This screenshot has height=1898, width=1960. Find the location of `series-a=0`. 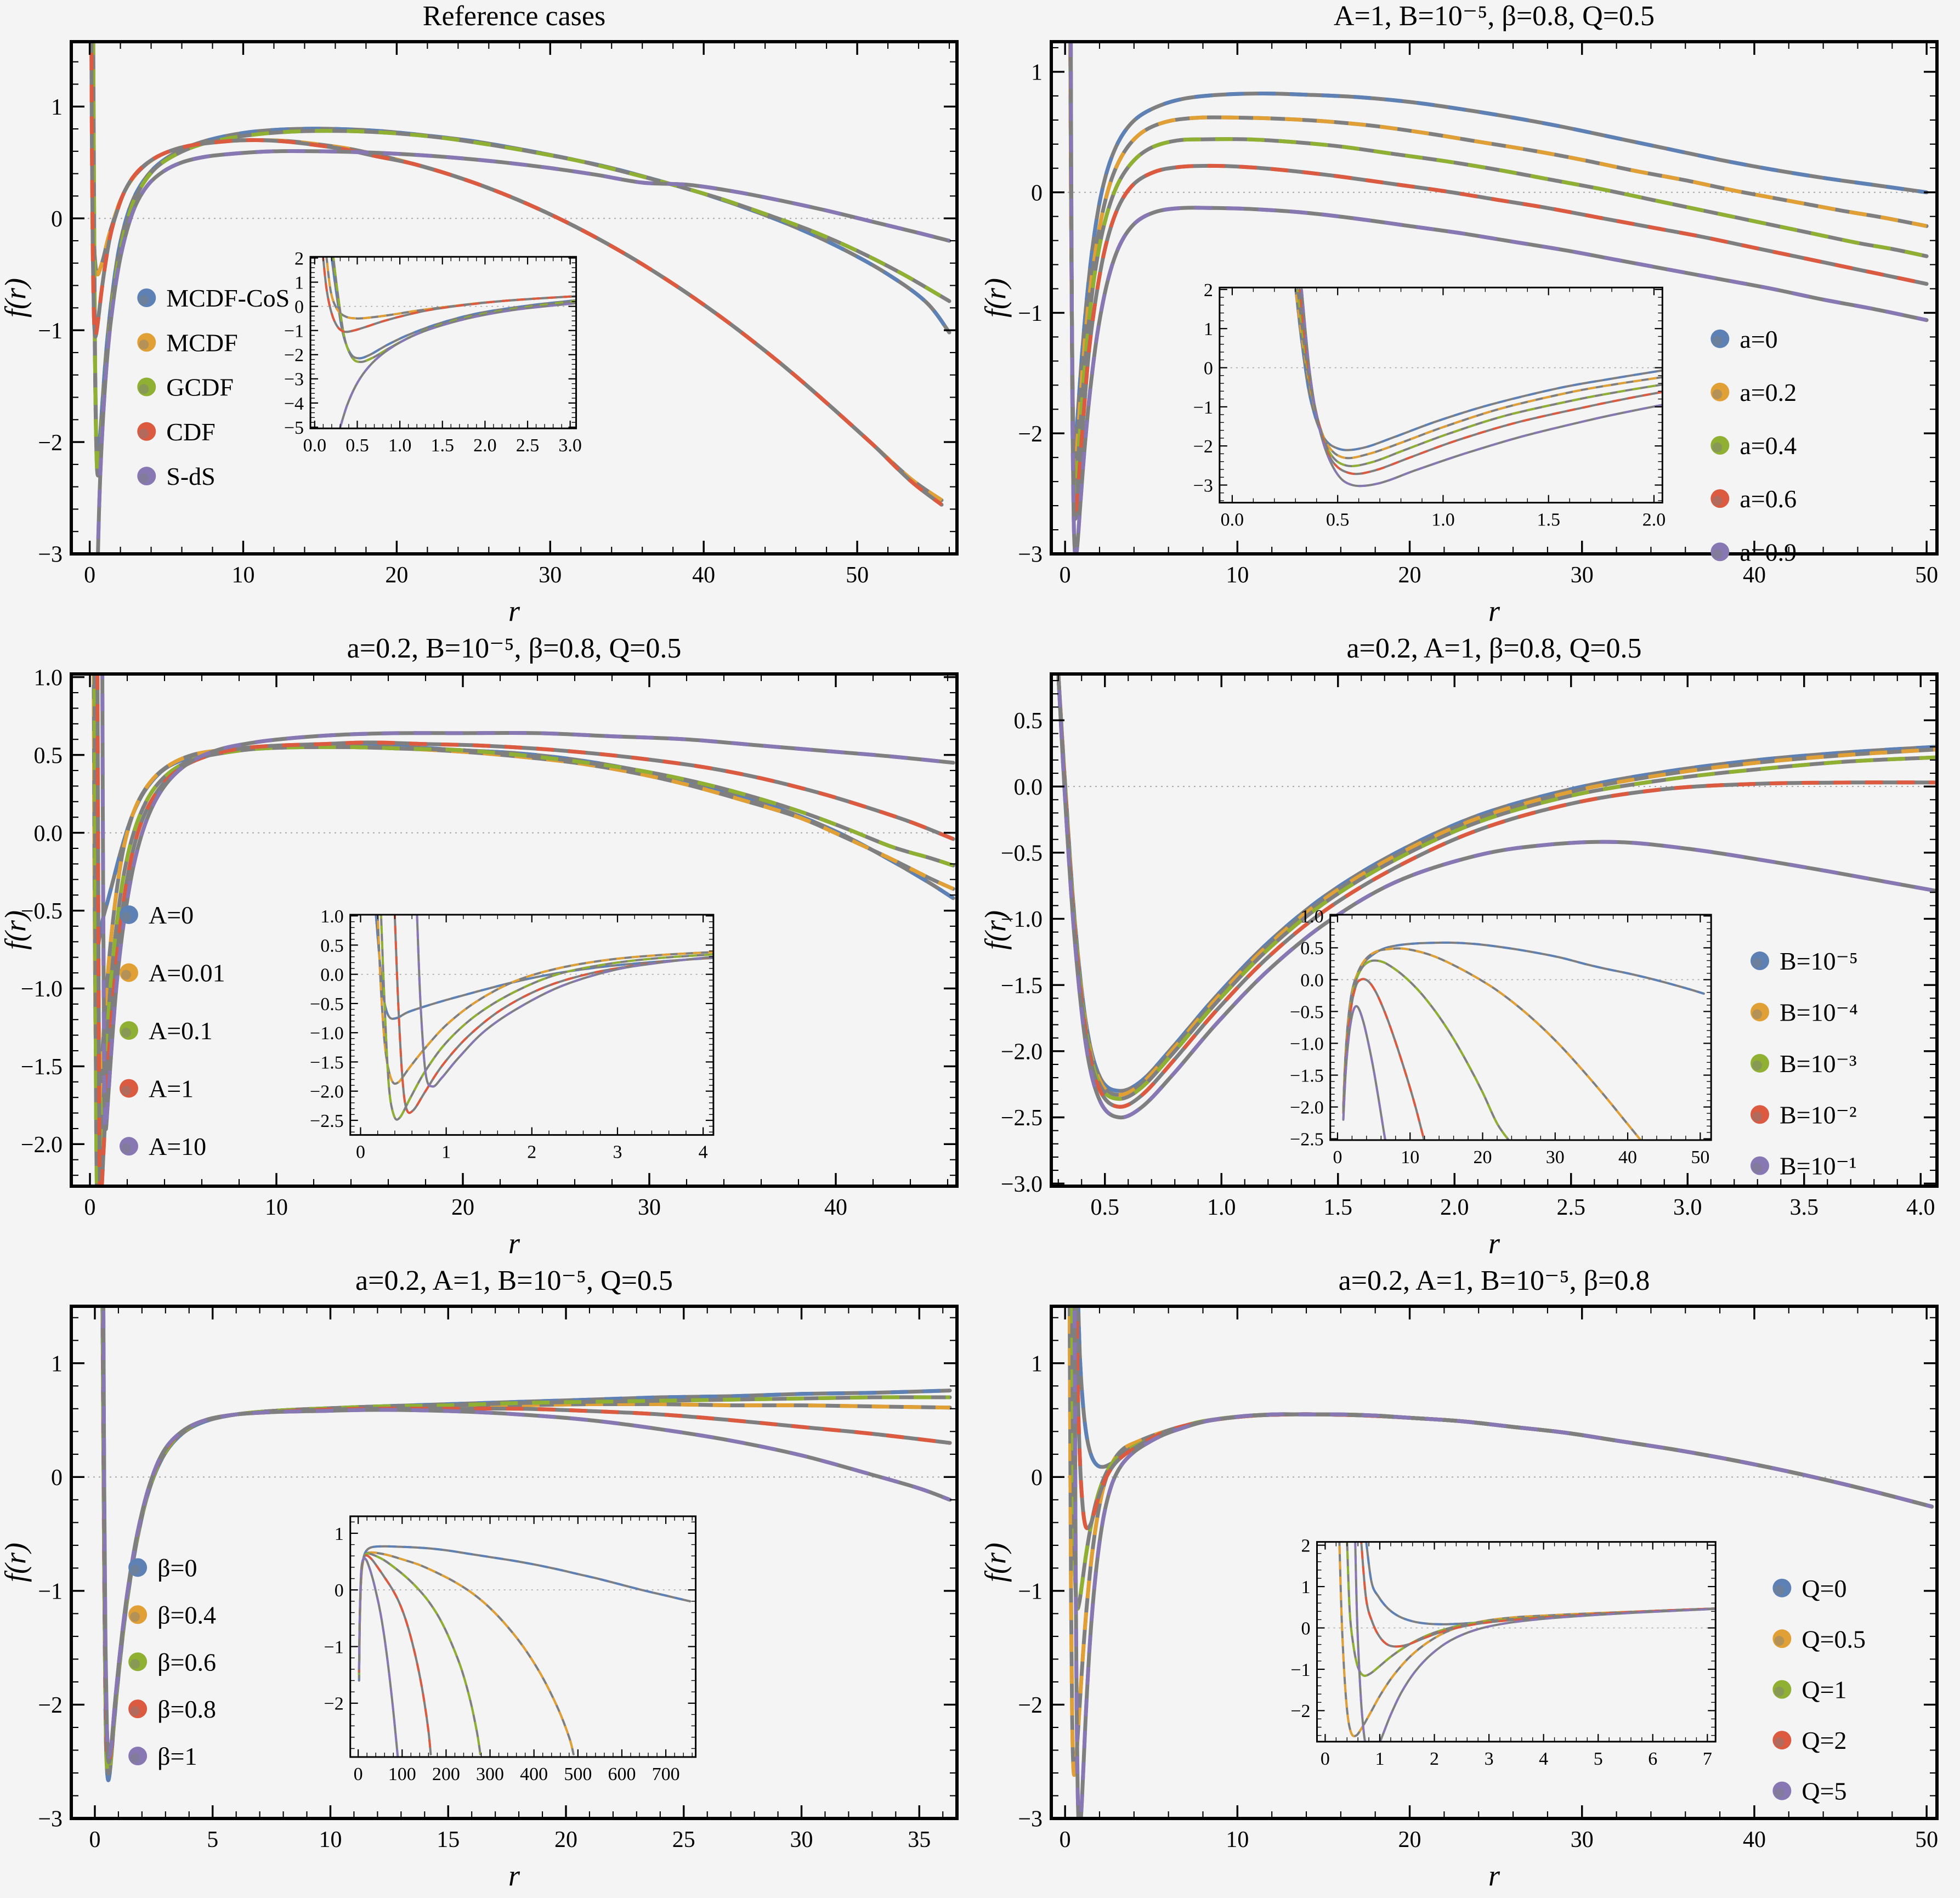

series-a=0 is located at coordinates (1478, 370).